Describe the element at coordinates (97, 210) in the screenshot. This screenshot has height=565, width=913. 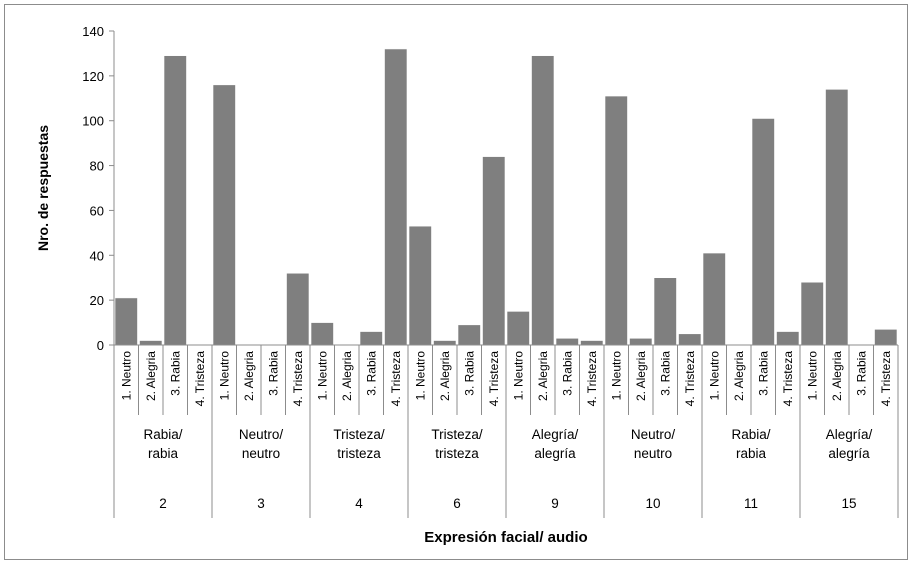
I see `y-tick-label: 60` at that location.